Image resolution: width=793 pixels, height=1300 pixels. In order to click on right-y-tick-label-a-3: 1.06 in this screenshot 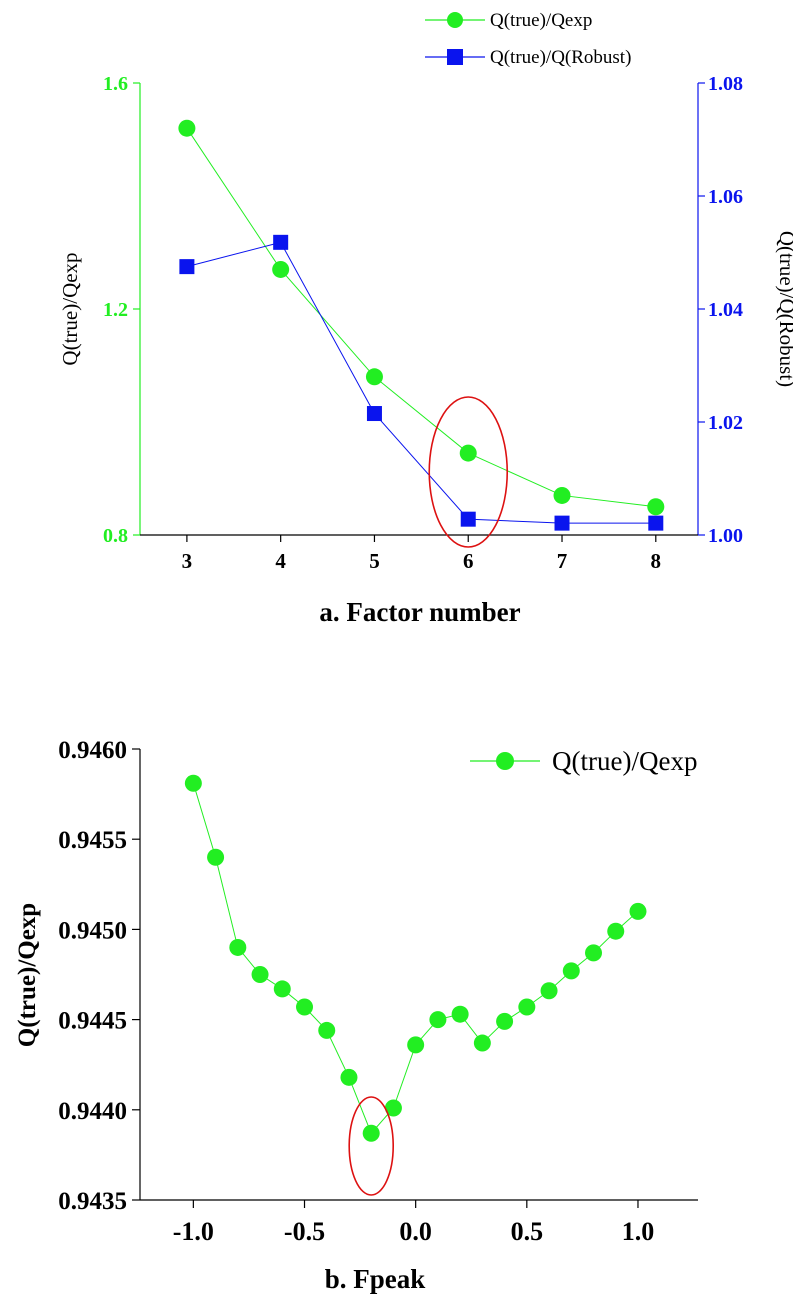, I will do `click(725, 197)`.